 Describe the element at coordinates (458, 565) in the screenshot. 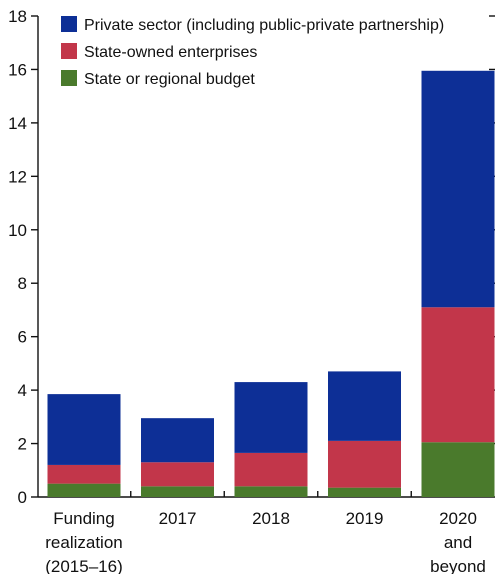

I see `x-category-label: beyond` at that location.